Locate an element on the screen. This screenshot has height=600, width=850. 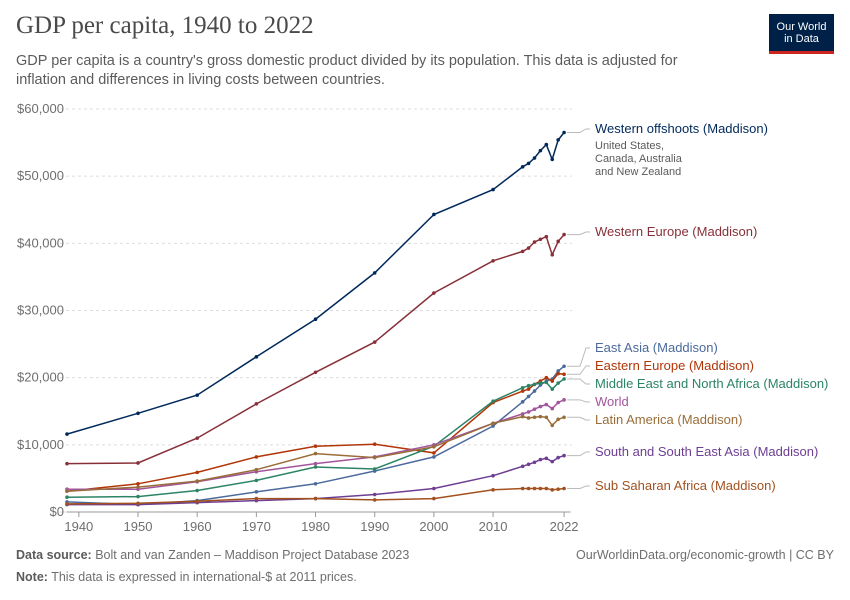
series-label: South and South East Asia (Maddison) is located at coordinates (706, 451).